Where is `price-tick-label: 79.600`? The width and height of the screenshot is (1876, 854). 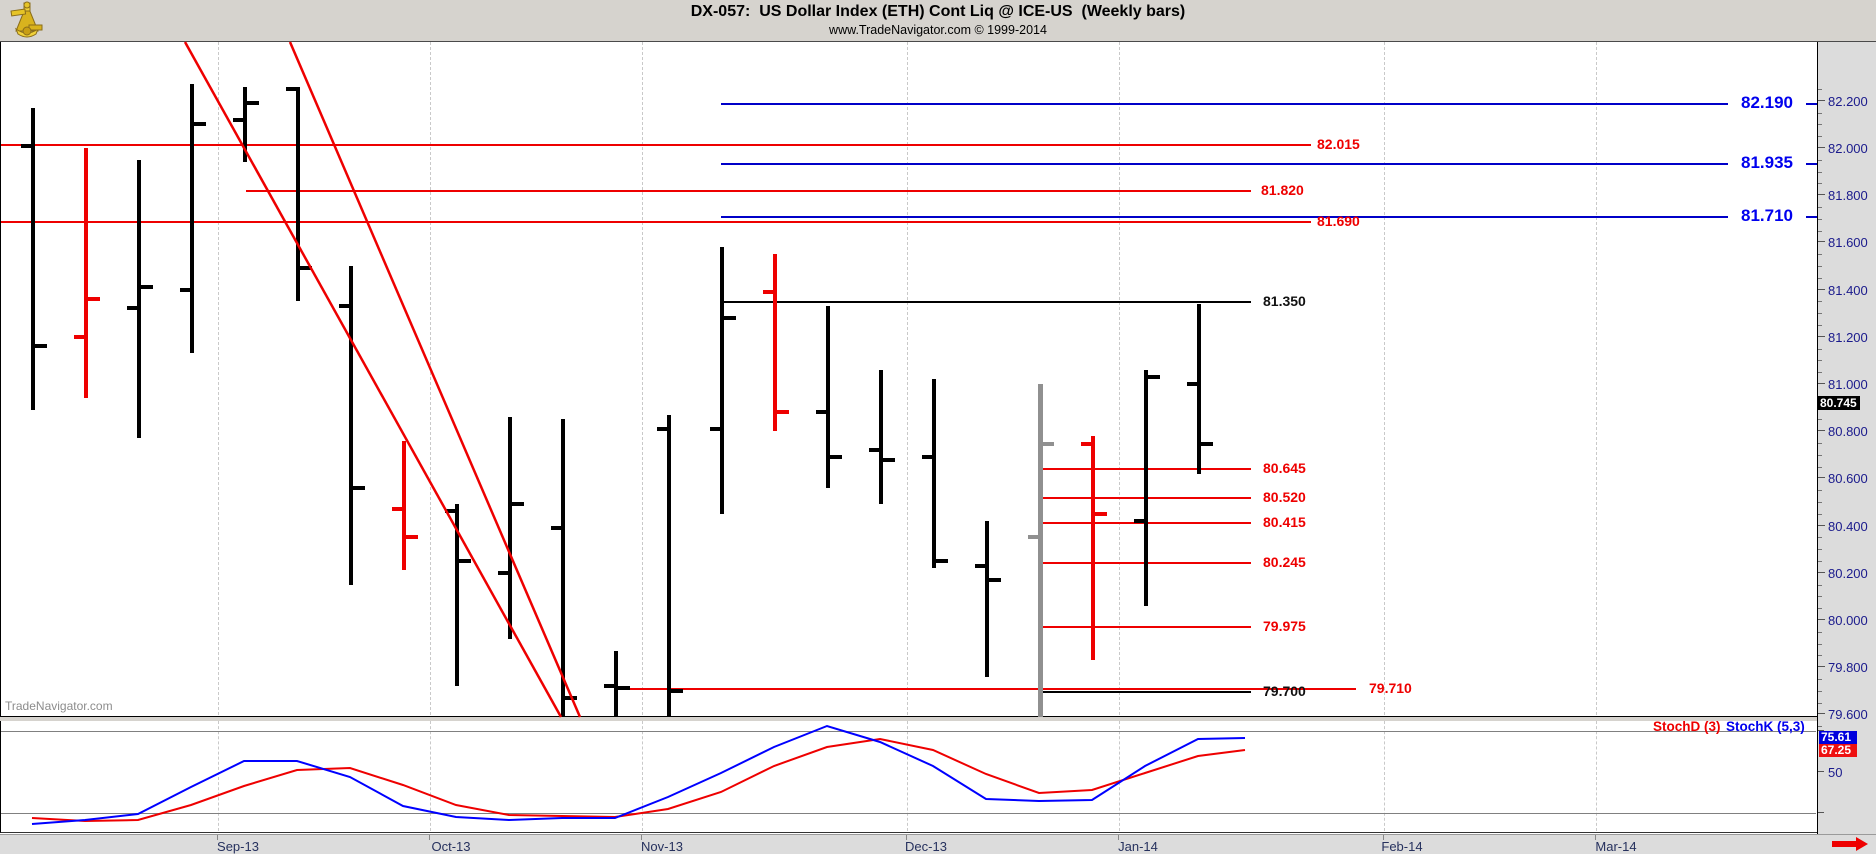
price-tick-label: 79.600 is located at coordinates (1848, 714).